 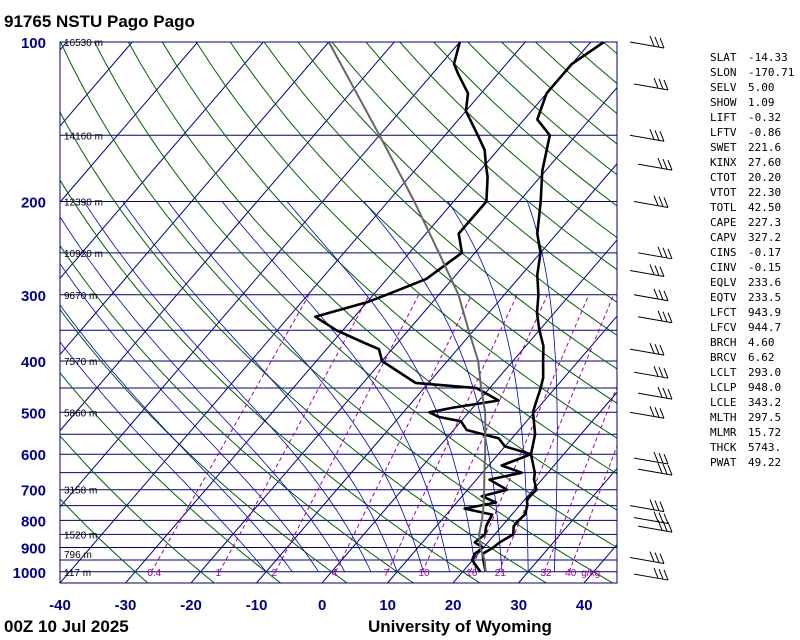 I want to click on index-name: THCK, so click(x=723, y=447).